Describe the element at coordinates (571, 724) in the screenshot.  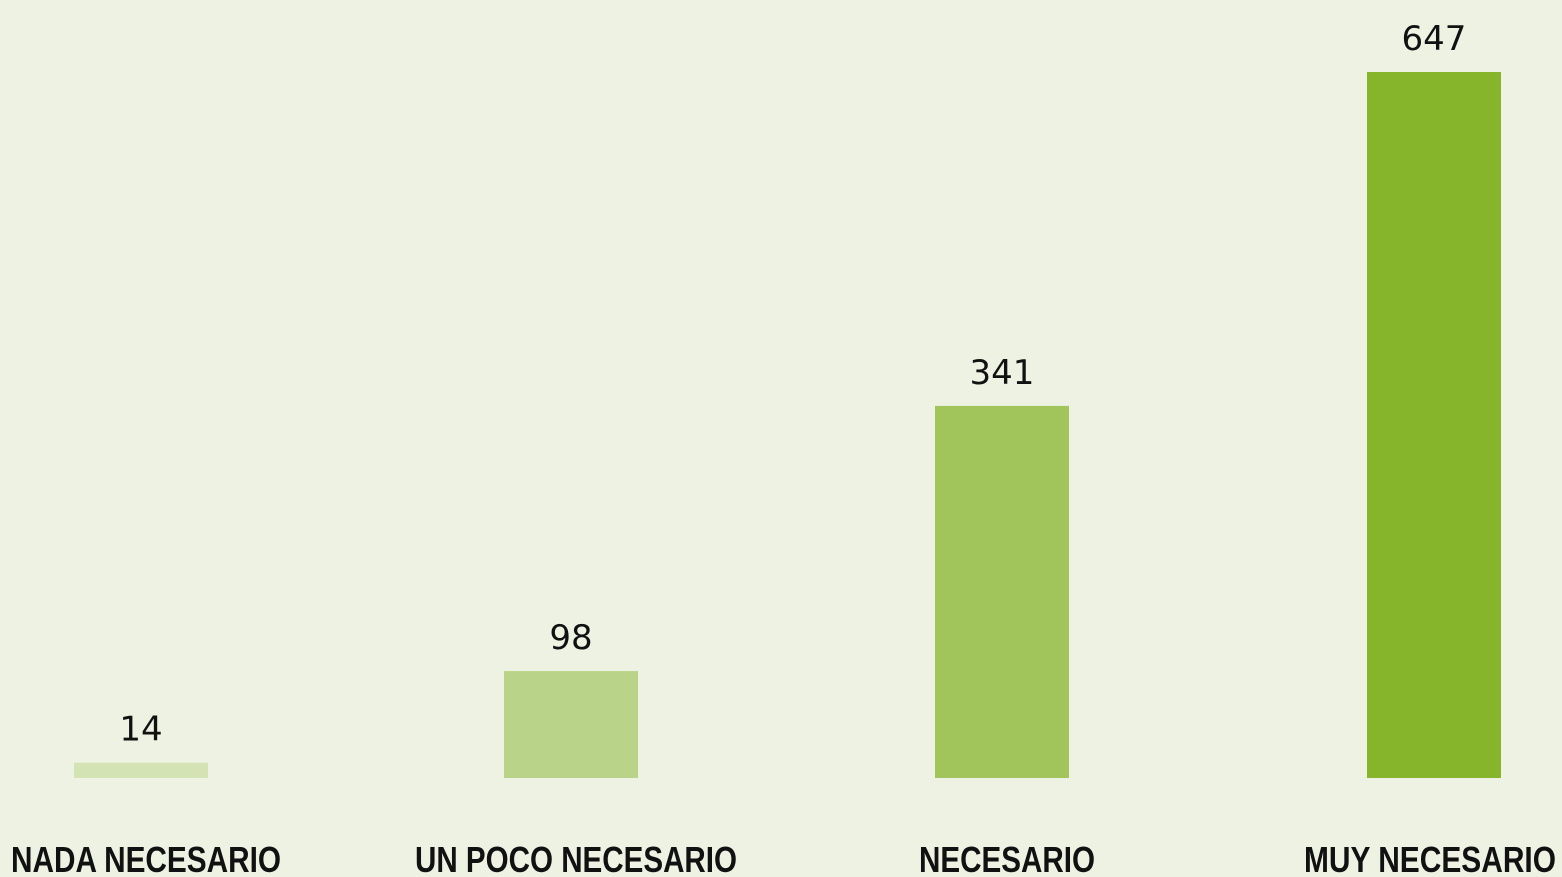
I see `bar-un-poco-necesario` at that location.